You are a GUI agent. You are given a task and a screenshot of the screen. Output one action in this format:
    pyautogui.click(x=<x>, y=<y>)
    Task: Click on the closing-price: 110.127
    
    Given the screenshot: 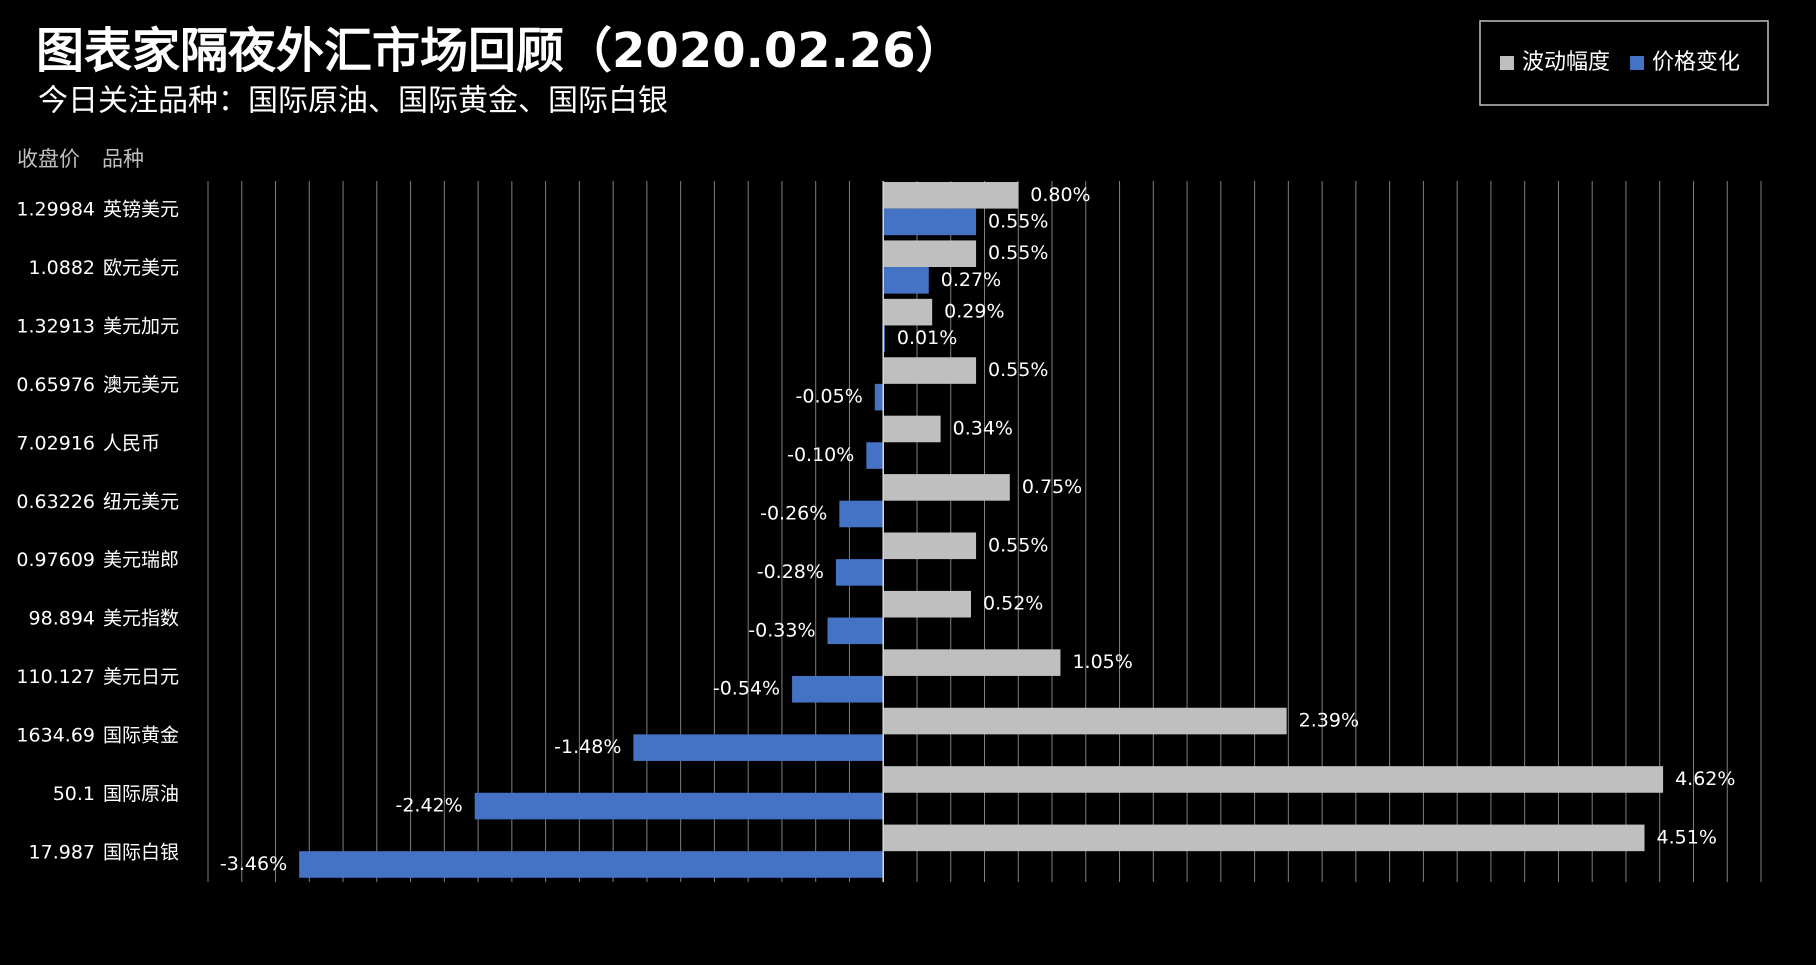 What is the action you would take?
    pyautogui.click(x=55, y=677)
    